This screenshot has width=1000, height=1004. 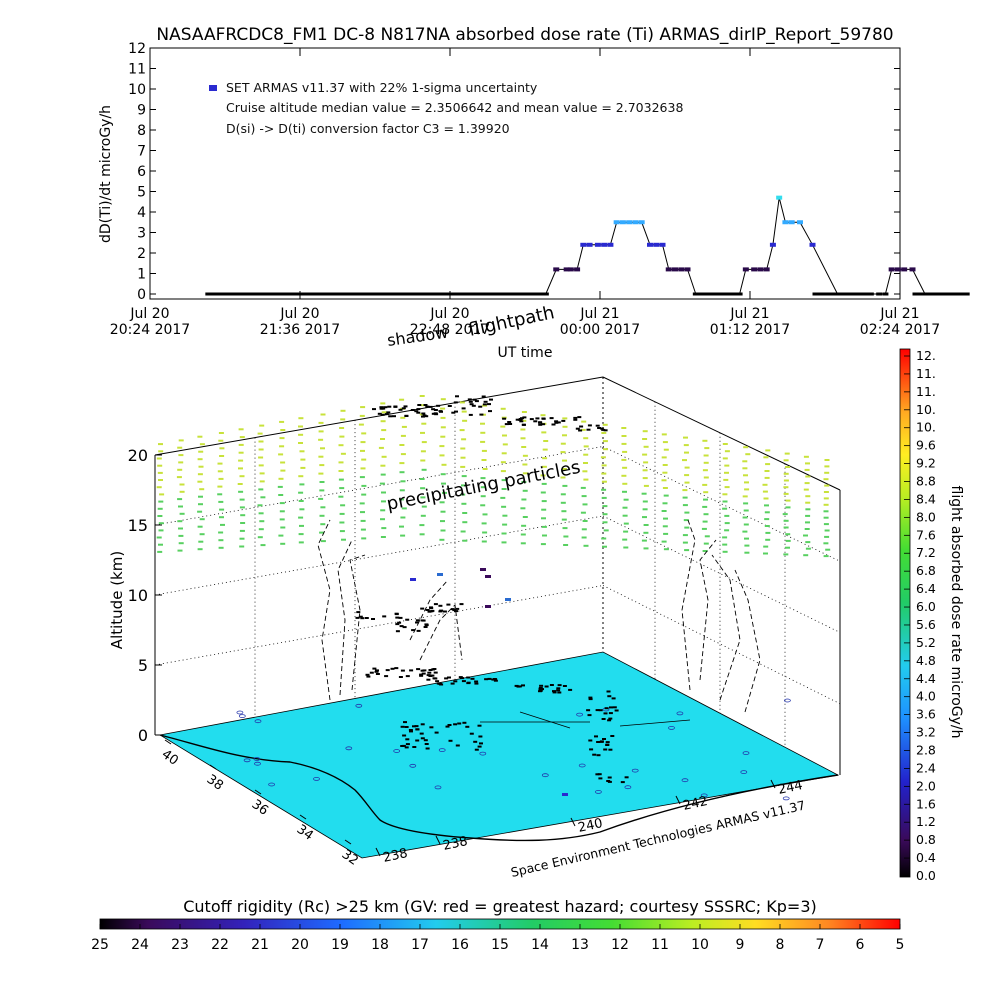 I want to click on ground-contour, so click(x=579, y=714).